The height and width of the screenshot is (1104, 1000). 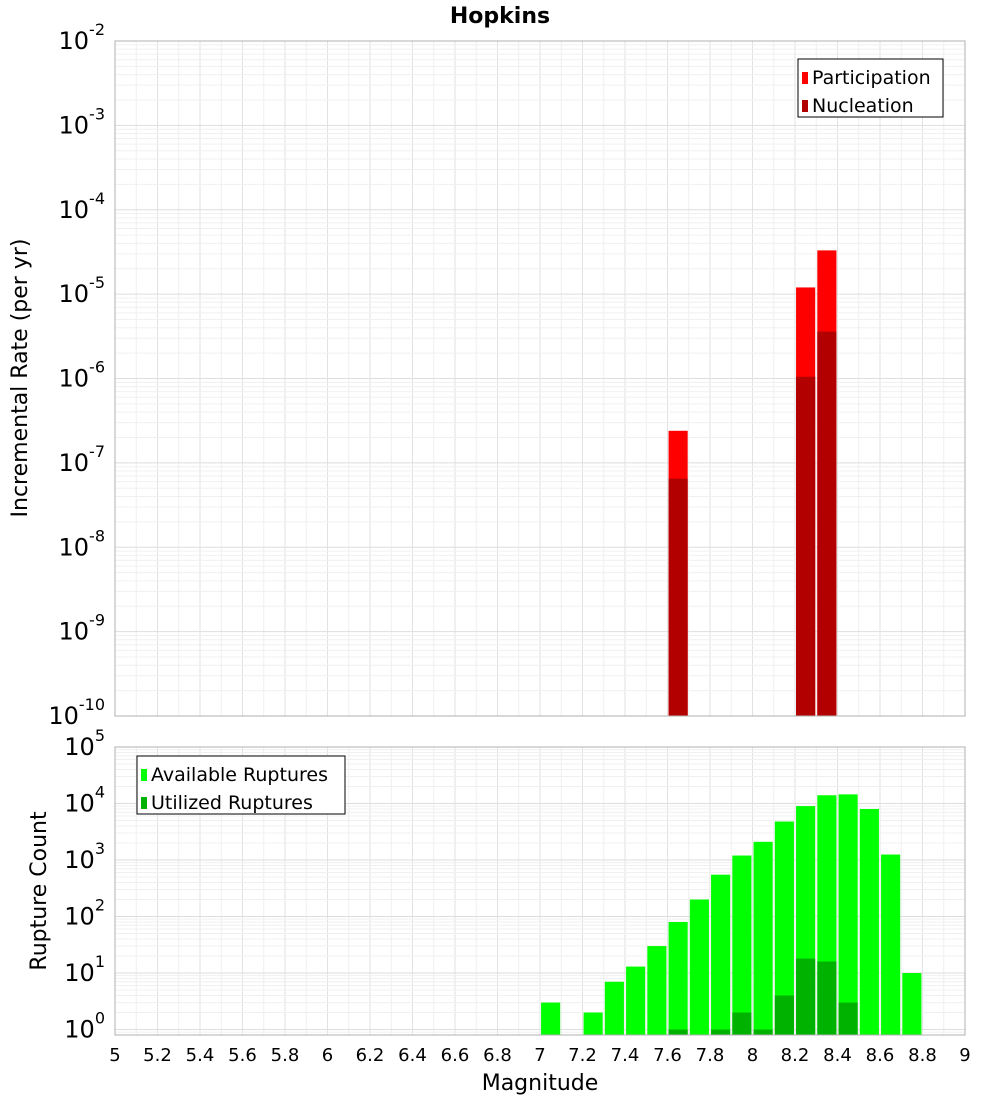 What do you see at coordinates (239, 775) in the screenshot?
I see `legend-label: Available Ruptures` at bounding box center [239, 775].